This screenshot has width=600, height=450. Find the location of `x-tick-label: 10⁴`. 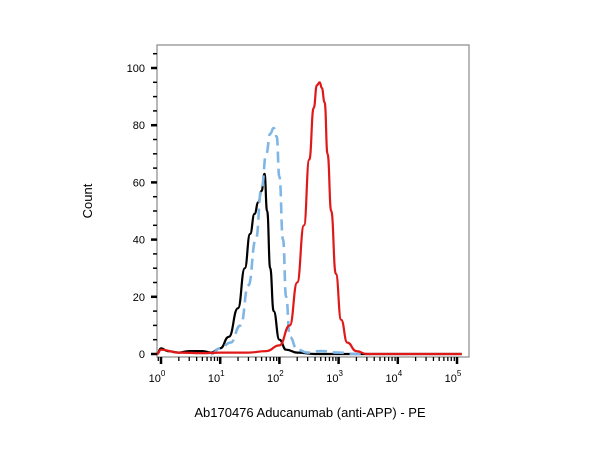

x-tick-label: 10⁴ is located at coordinates (393, 377).